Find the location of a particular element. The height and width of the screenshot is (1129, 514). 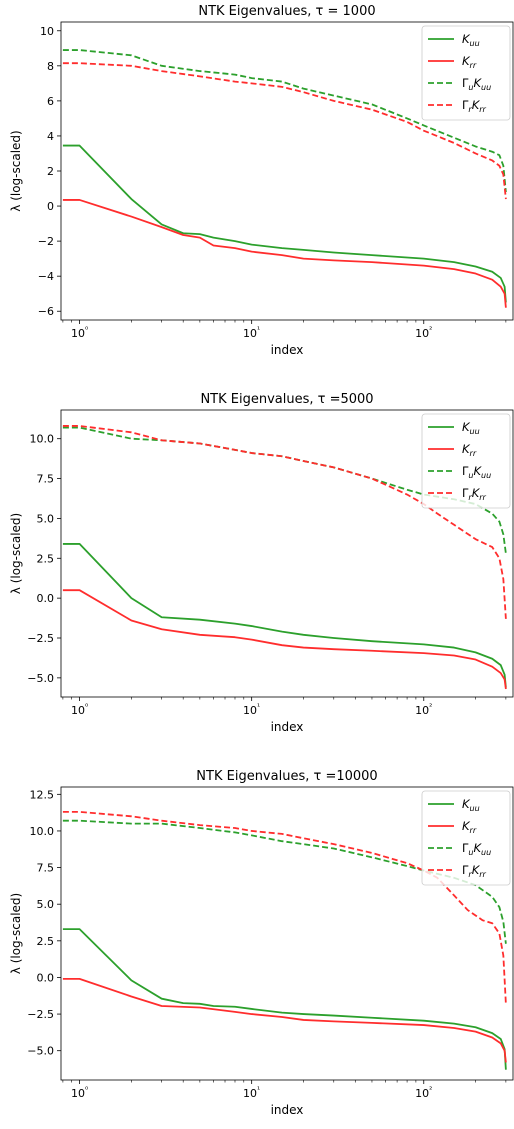

legend-sub: uu is located at coordinates (475, 43).